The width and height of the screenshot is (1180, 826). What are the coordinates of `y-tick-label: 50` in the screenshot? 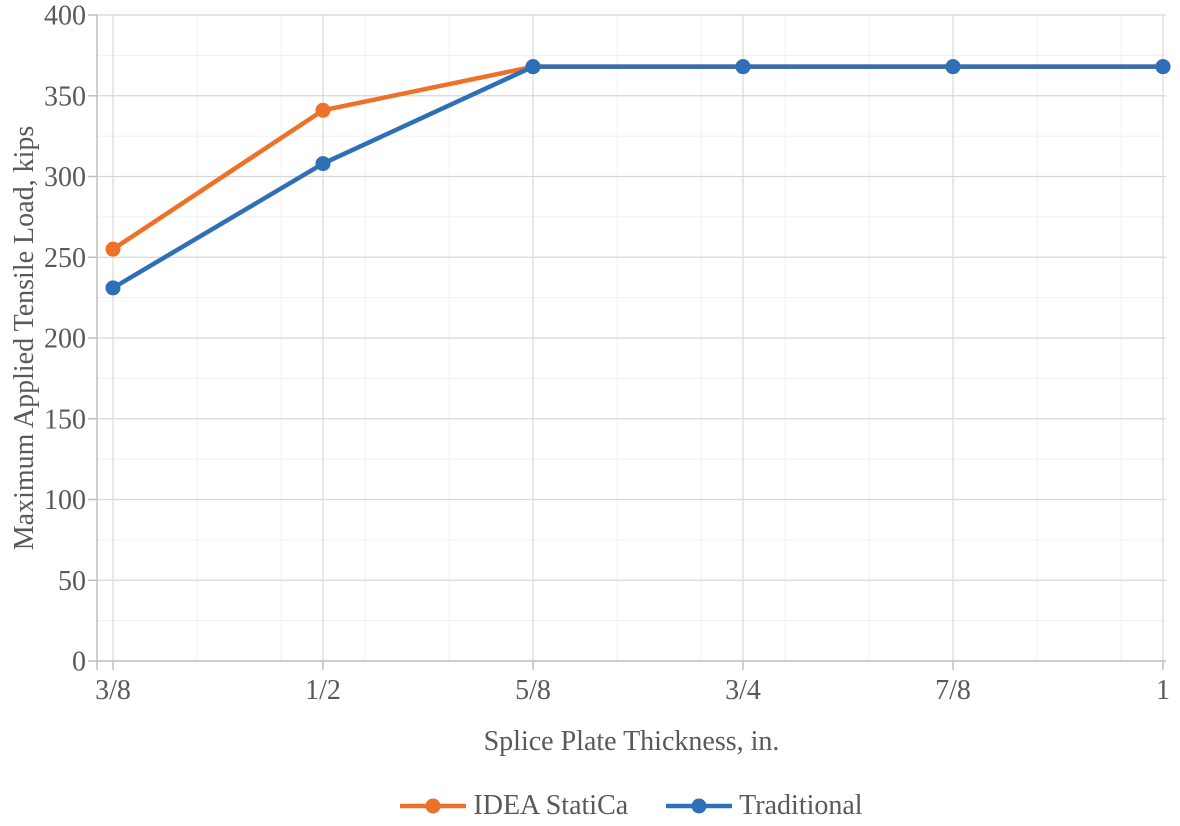 It's located at (72, 581).